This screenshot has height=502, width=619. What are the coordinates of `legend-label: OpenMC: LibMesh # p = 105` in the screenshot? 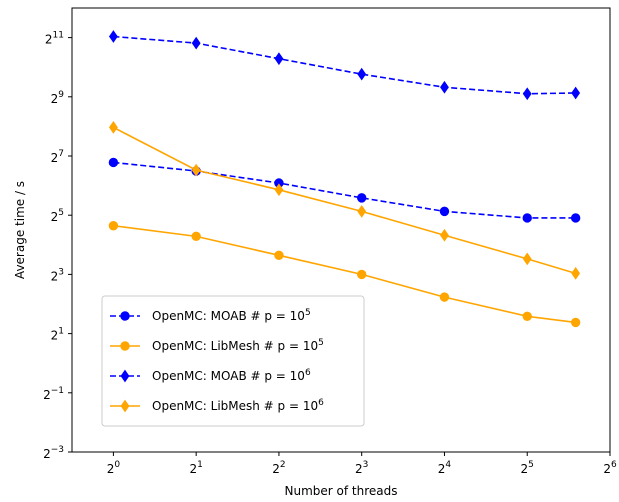 It's located at (238, 345).